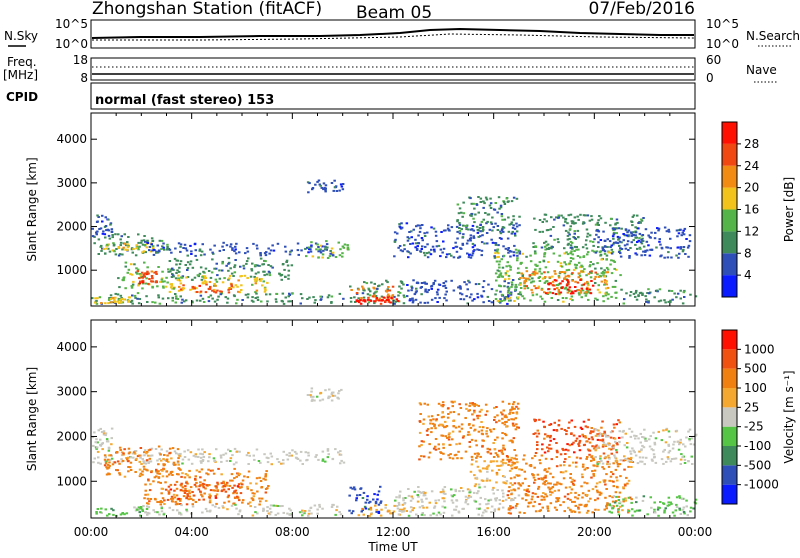 The width and height of the screenshot is (800, 558). Describe the element at coordinates (757, 465) in the screenshot. I see `velocity-colorbar-tick-label: -500` at that location.